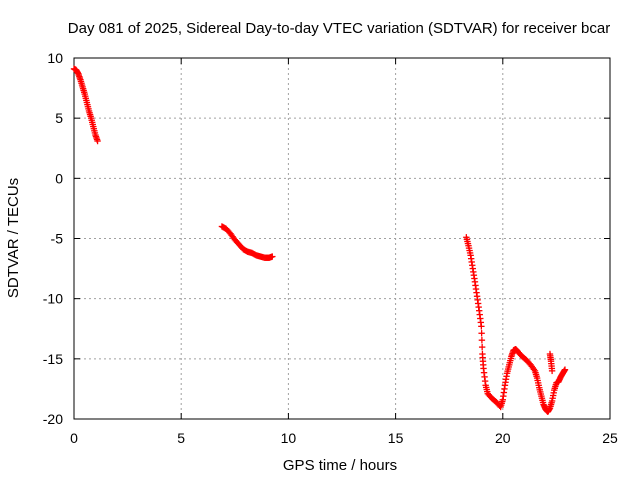 This screenshot has height=480, width=640. I want to click on x-tick-label: 5, so click(181, 438).